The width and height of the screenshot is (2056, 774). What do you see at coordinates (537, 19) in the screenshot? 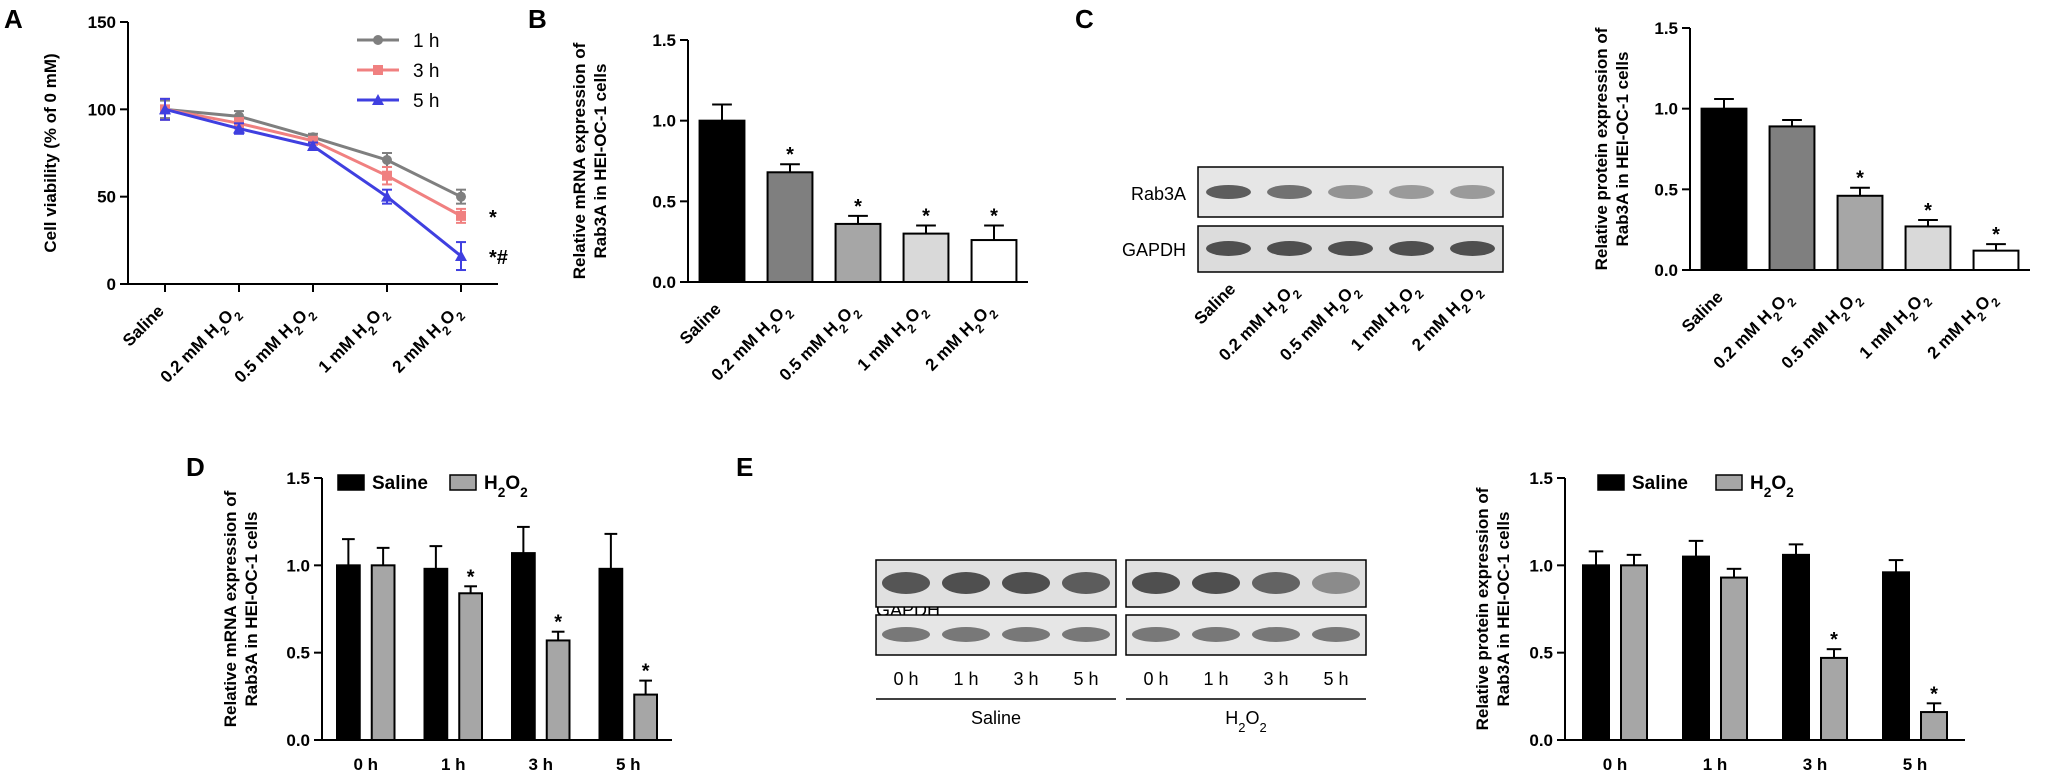
I see `panel-label-b: B` at bounding box center [537, 19].